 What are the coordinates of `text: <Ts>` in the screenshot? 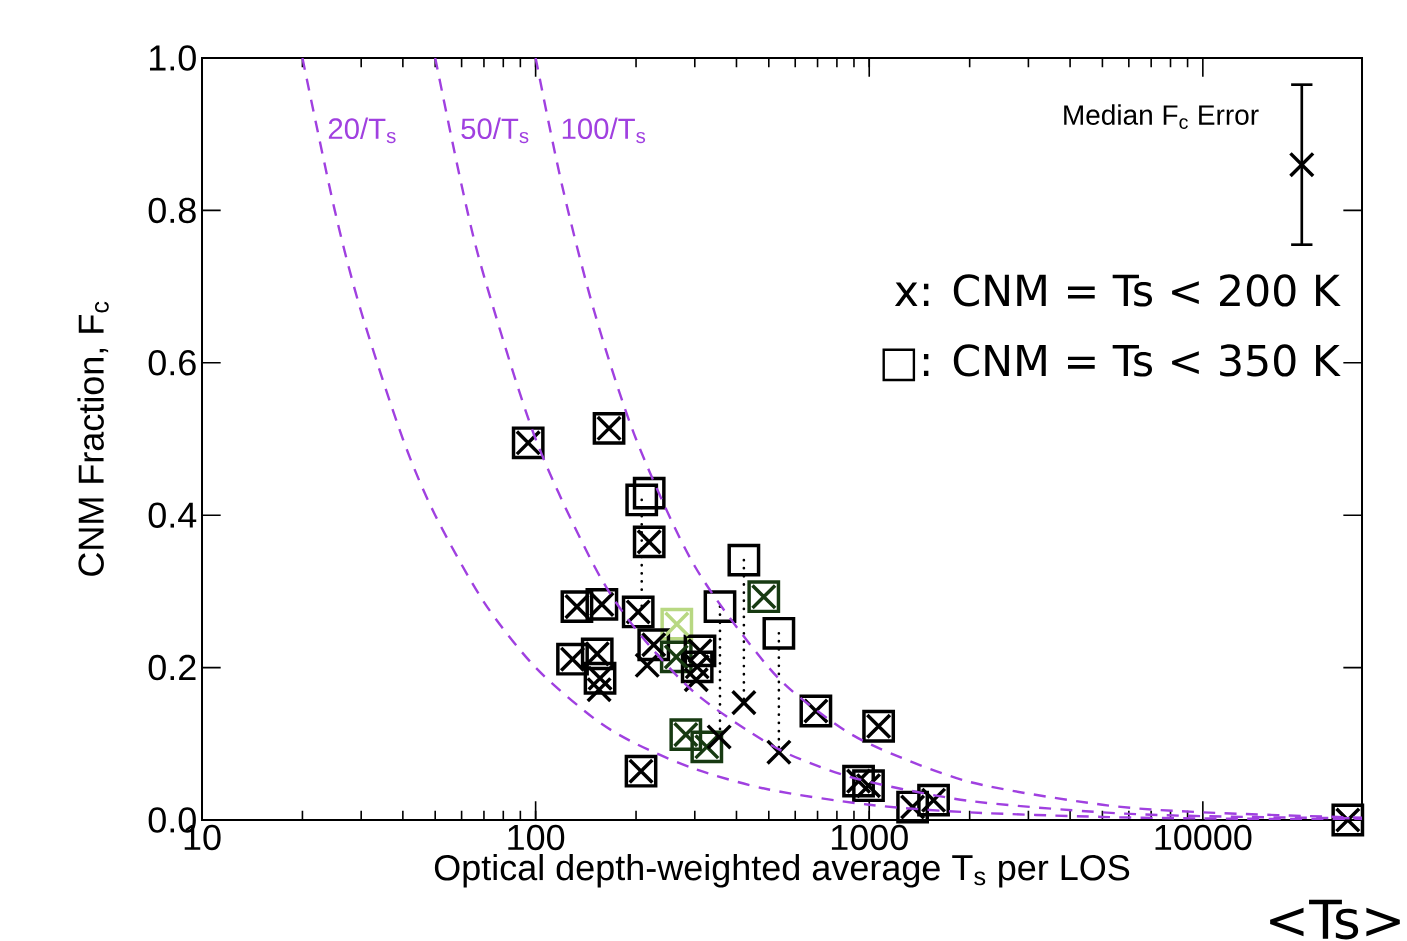 It's located at (1335, 919).